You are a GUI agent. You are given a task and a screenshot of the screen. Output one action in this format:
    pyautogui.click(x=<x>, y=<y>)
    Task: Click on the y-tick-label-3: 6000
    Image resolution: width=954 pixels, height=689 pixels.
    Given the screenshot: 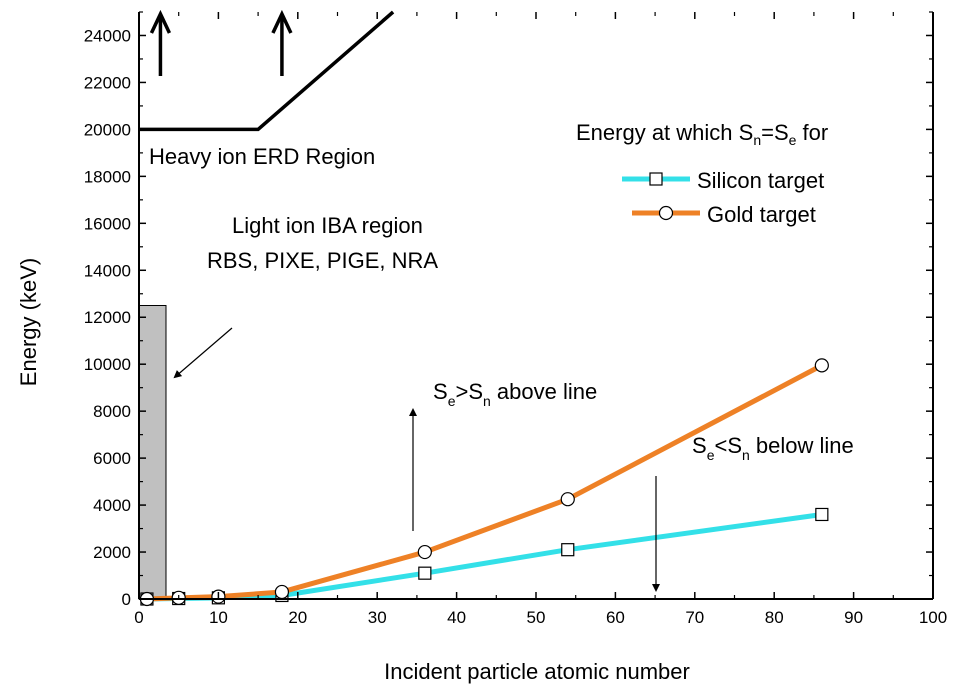 What is the action you would take?
    pyautogui.click(x=112, y=458)
    